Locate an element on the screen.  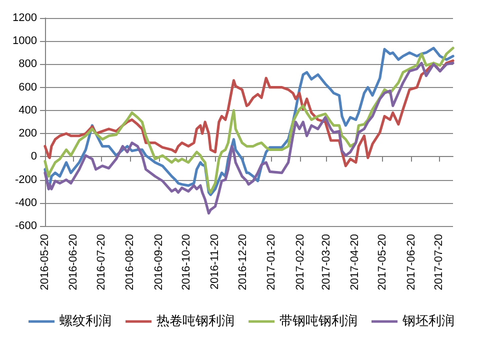
y-tick-label: -400 is located at coordinates (25, 202).